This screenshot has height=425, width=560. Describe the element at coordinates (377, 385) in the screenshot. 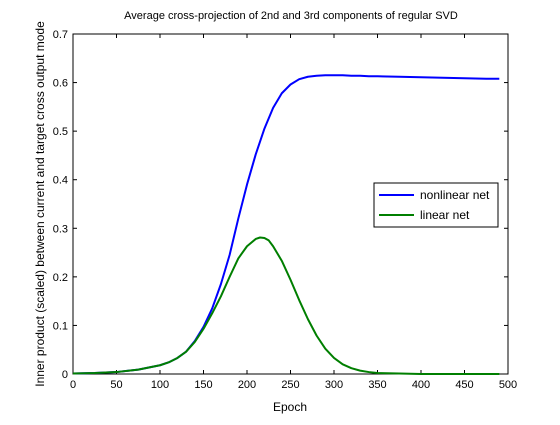

I see `x-tick-label: 350` at that location.